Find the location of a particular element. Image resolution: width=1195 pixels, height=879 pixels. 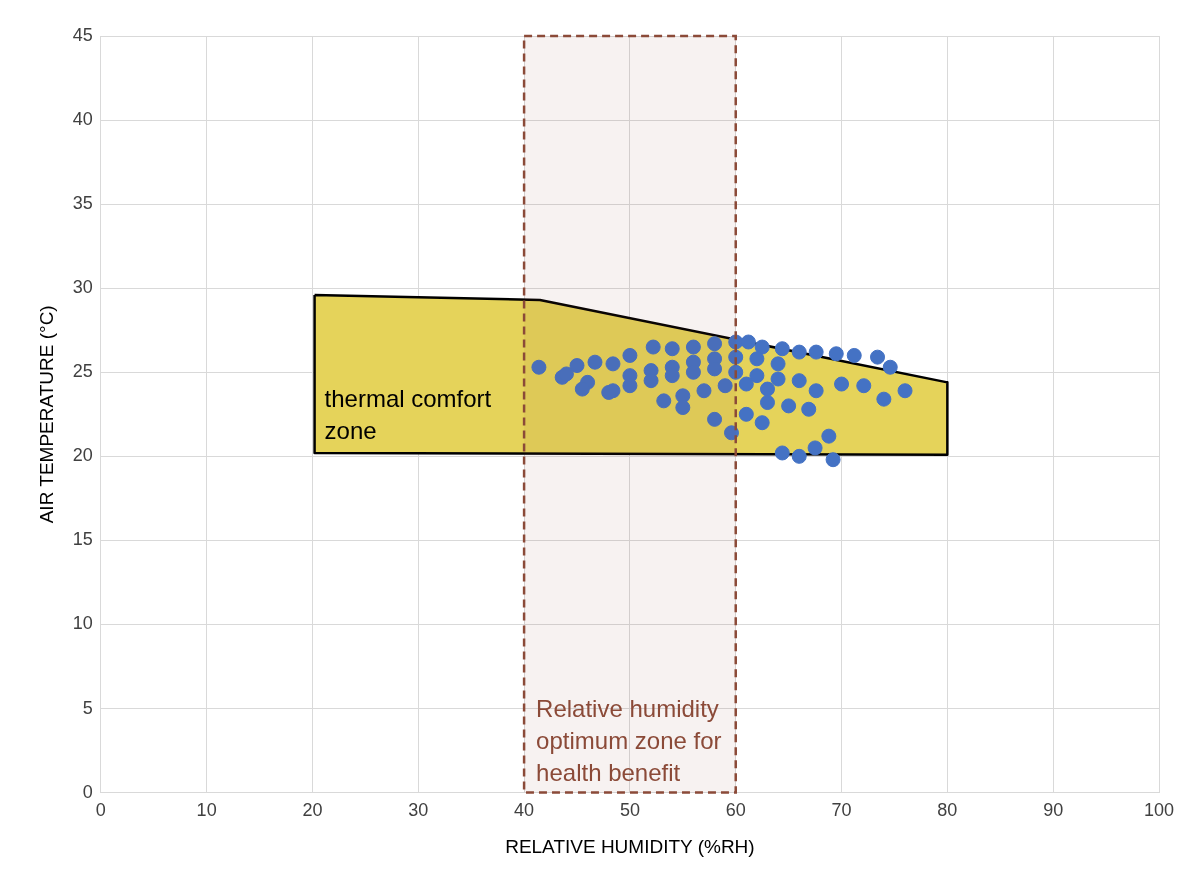

y-tick-label: 20 is located at coordinates (82, 455).